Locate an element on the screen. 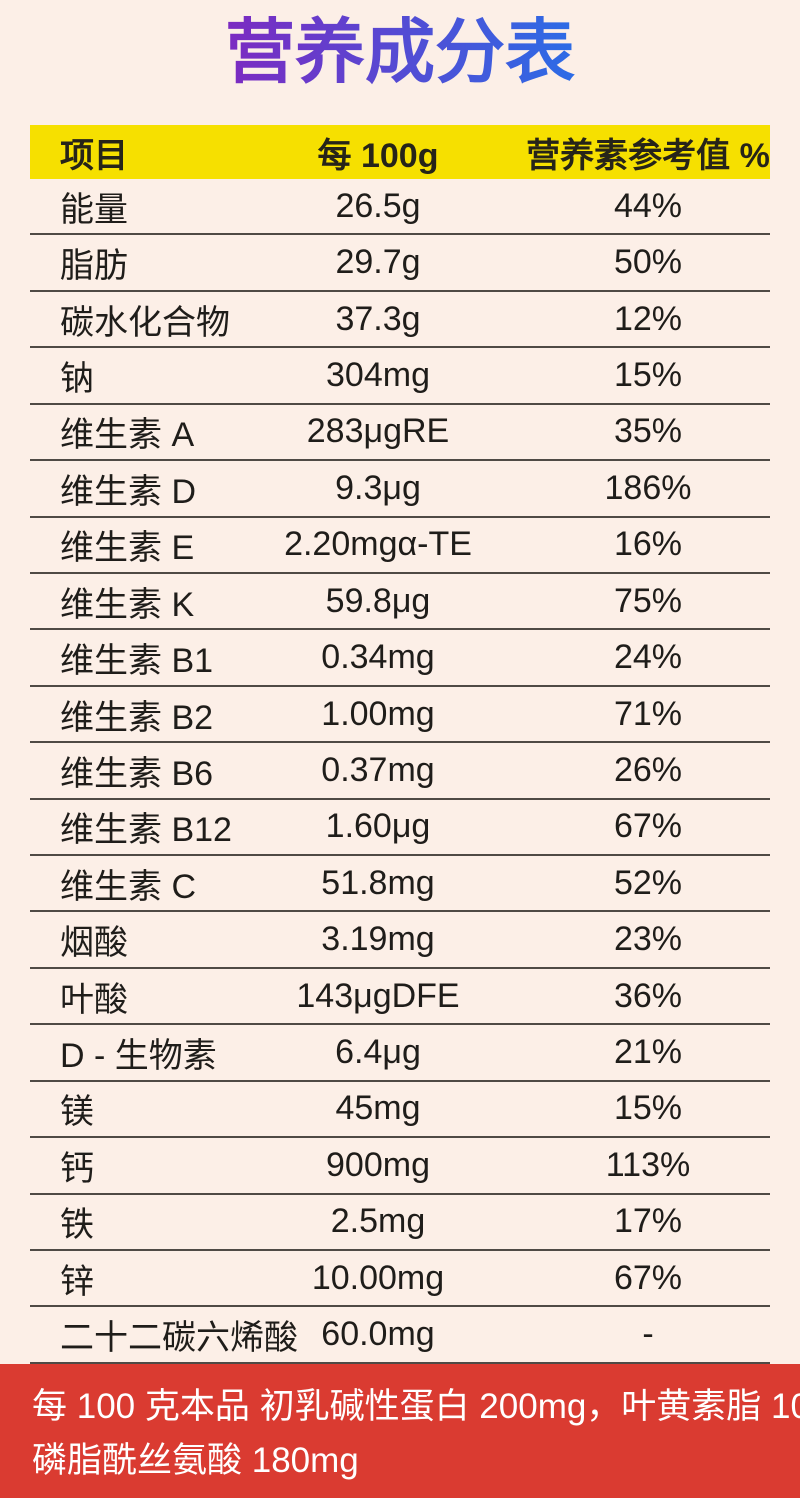  nutrient-amount: 304mg is located at coordinates (378, 374).